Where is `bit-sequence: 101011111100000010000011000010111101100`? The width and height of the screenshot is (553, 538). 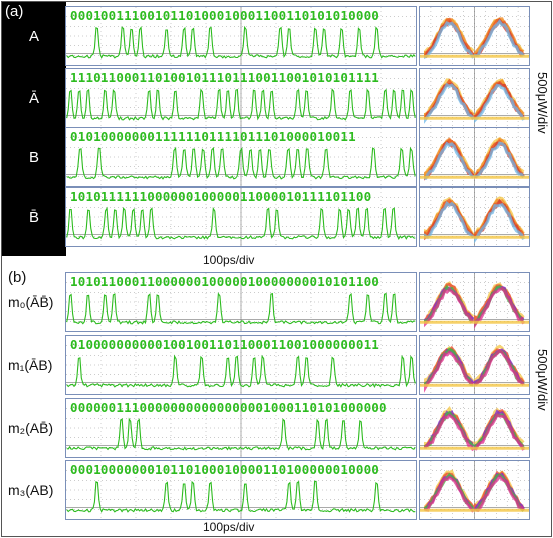 bit-sequence: 101011111100000010000011000010111101100 is located at coordinates (221, 196).